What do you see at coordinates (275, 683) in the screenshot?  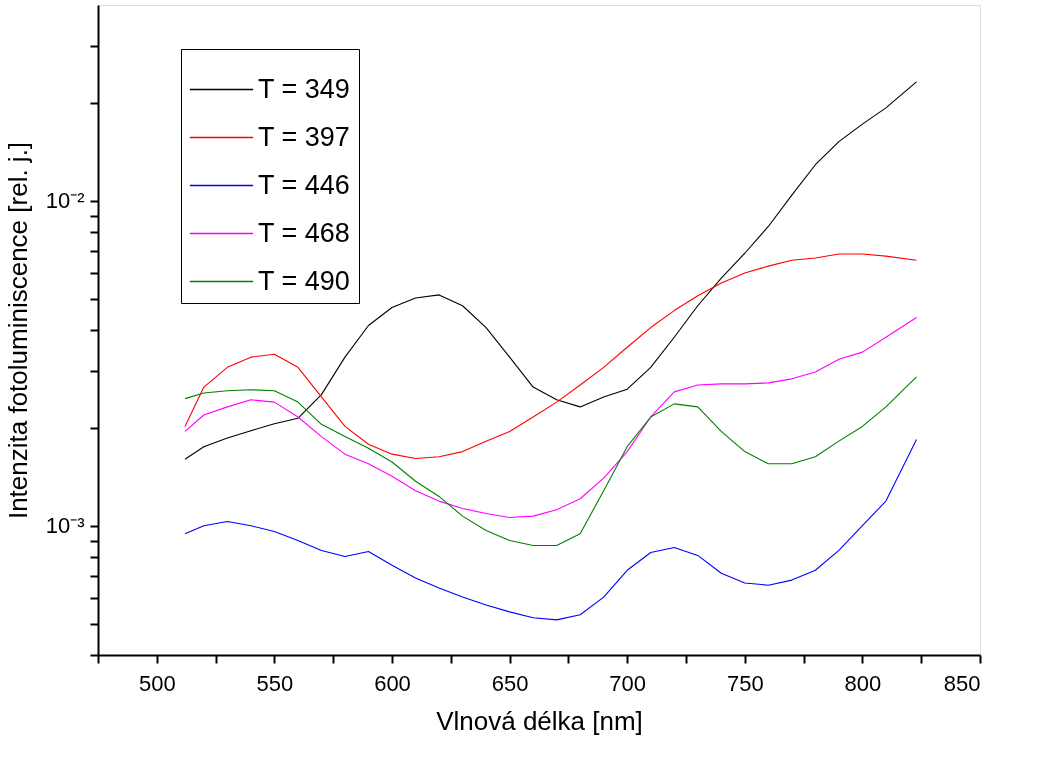 I see `x-tick-label: 550` at bounding box center [275, 683].